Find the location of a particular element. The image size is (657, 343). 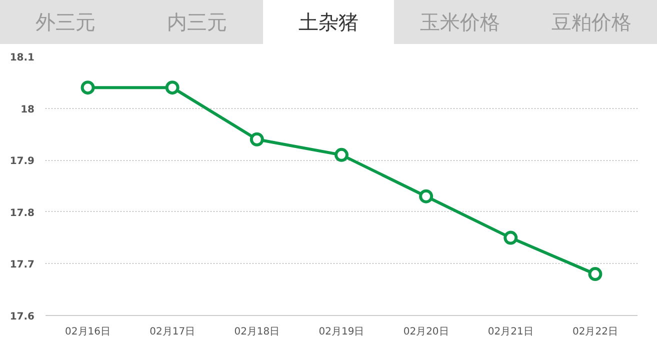

text: 豆粕价格 is located at coordinates (591, 22).